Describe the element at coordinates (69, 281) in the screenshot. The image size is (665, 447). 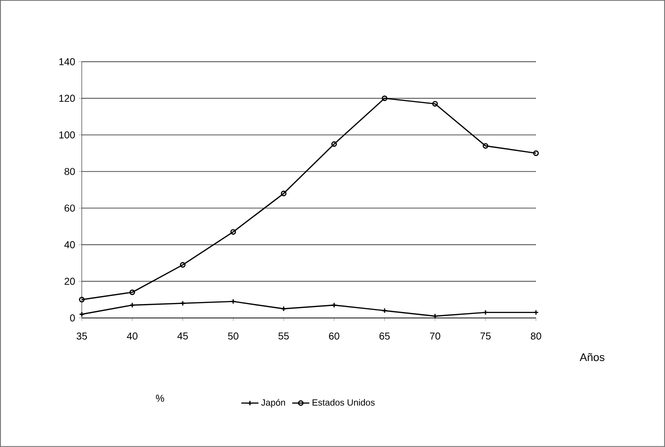
I see `y-tick-label: 20` at that location.